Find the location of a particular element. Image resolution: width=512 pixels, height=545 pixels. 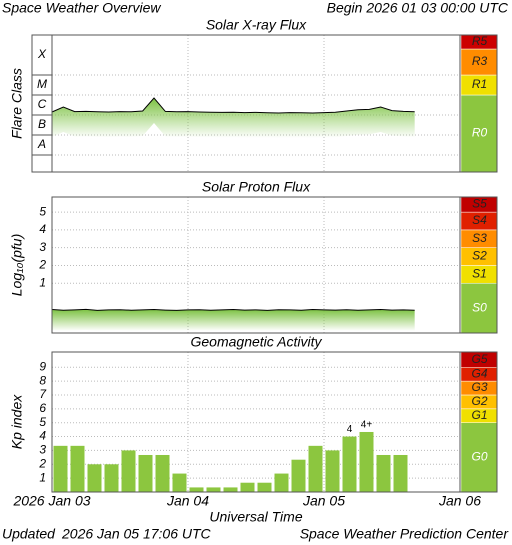

scale-label: R0 is located at coordinates (480, 133).